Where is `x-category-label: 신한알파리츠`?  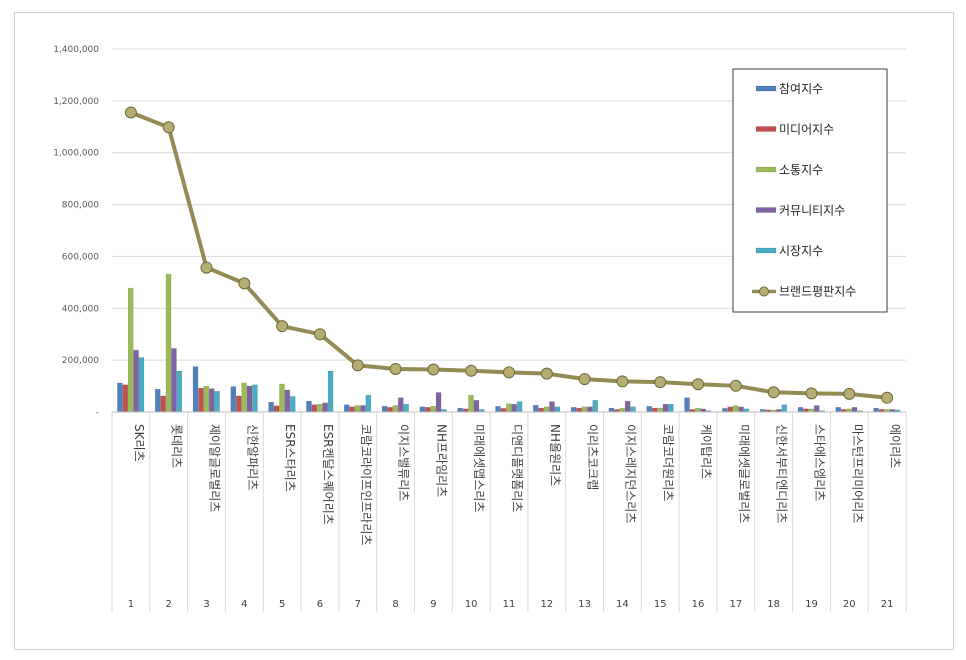 x-category-label: 신한알파리츠 is located at coordinates (252, 457).